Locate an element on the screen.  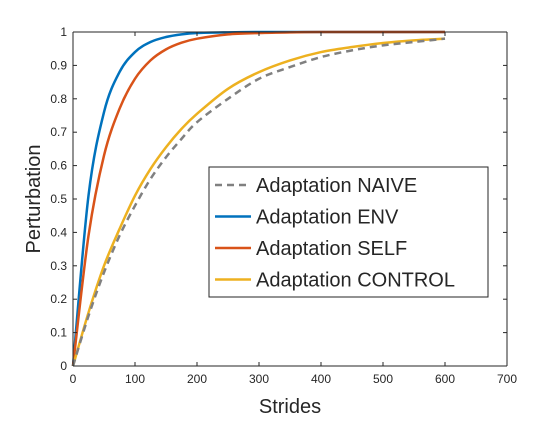
x-tick-label: 300 is located at coordinates (259, 379).